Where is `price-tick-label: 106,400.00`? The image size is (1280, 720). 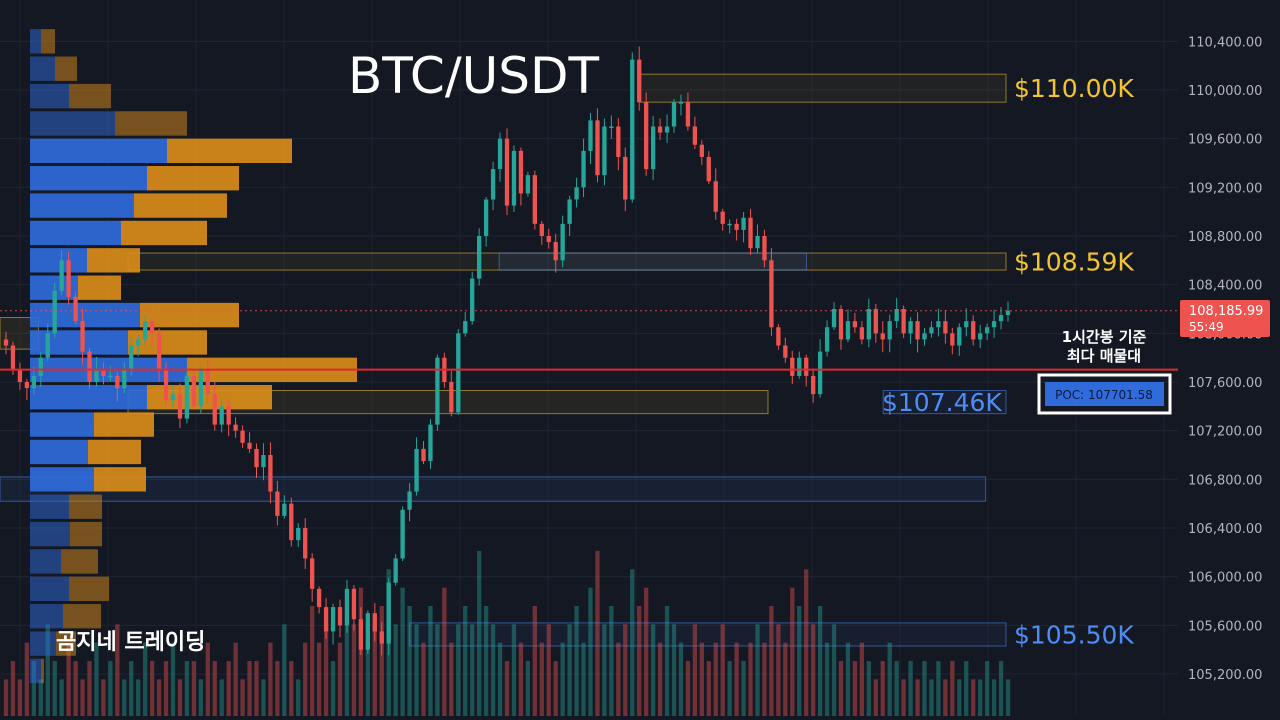 price-tick-label: 106,400.00 is located at coordinates (1225, 529).